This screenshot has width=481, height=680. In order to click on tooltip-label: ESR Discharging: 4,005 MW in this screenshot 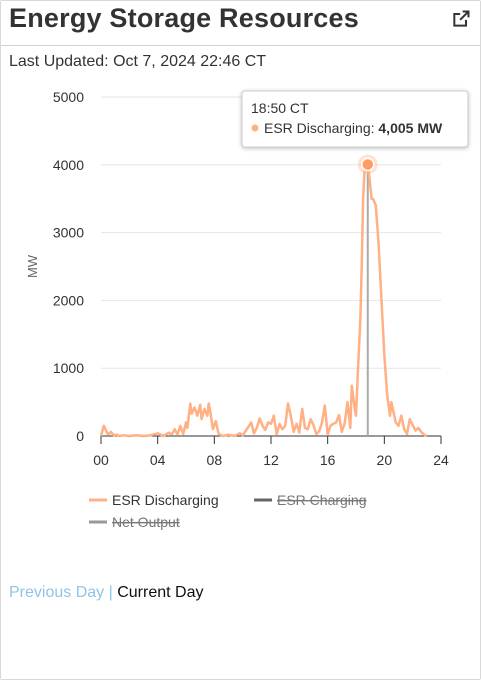, I will do `click(353, 128)`.